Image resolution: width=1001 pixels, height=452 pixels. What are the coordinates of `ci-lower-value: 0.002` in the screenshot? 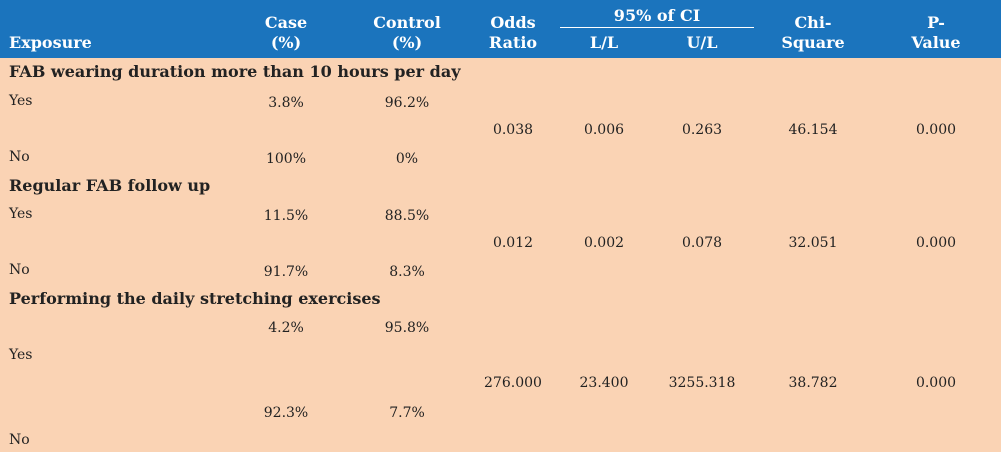 It's located at (604, 243).